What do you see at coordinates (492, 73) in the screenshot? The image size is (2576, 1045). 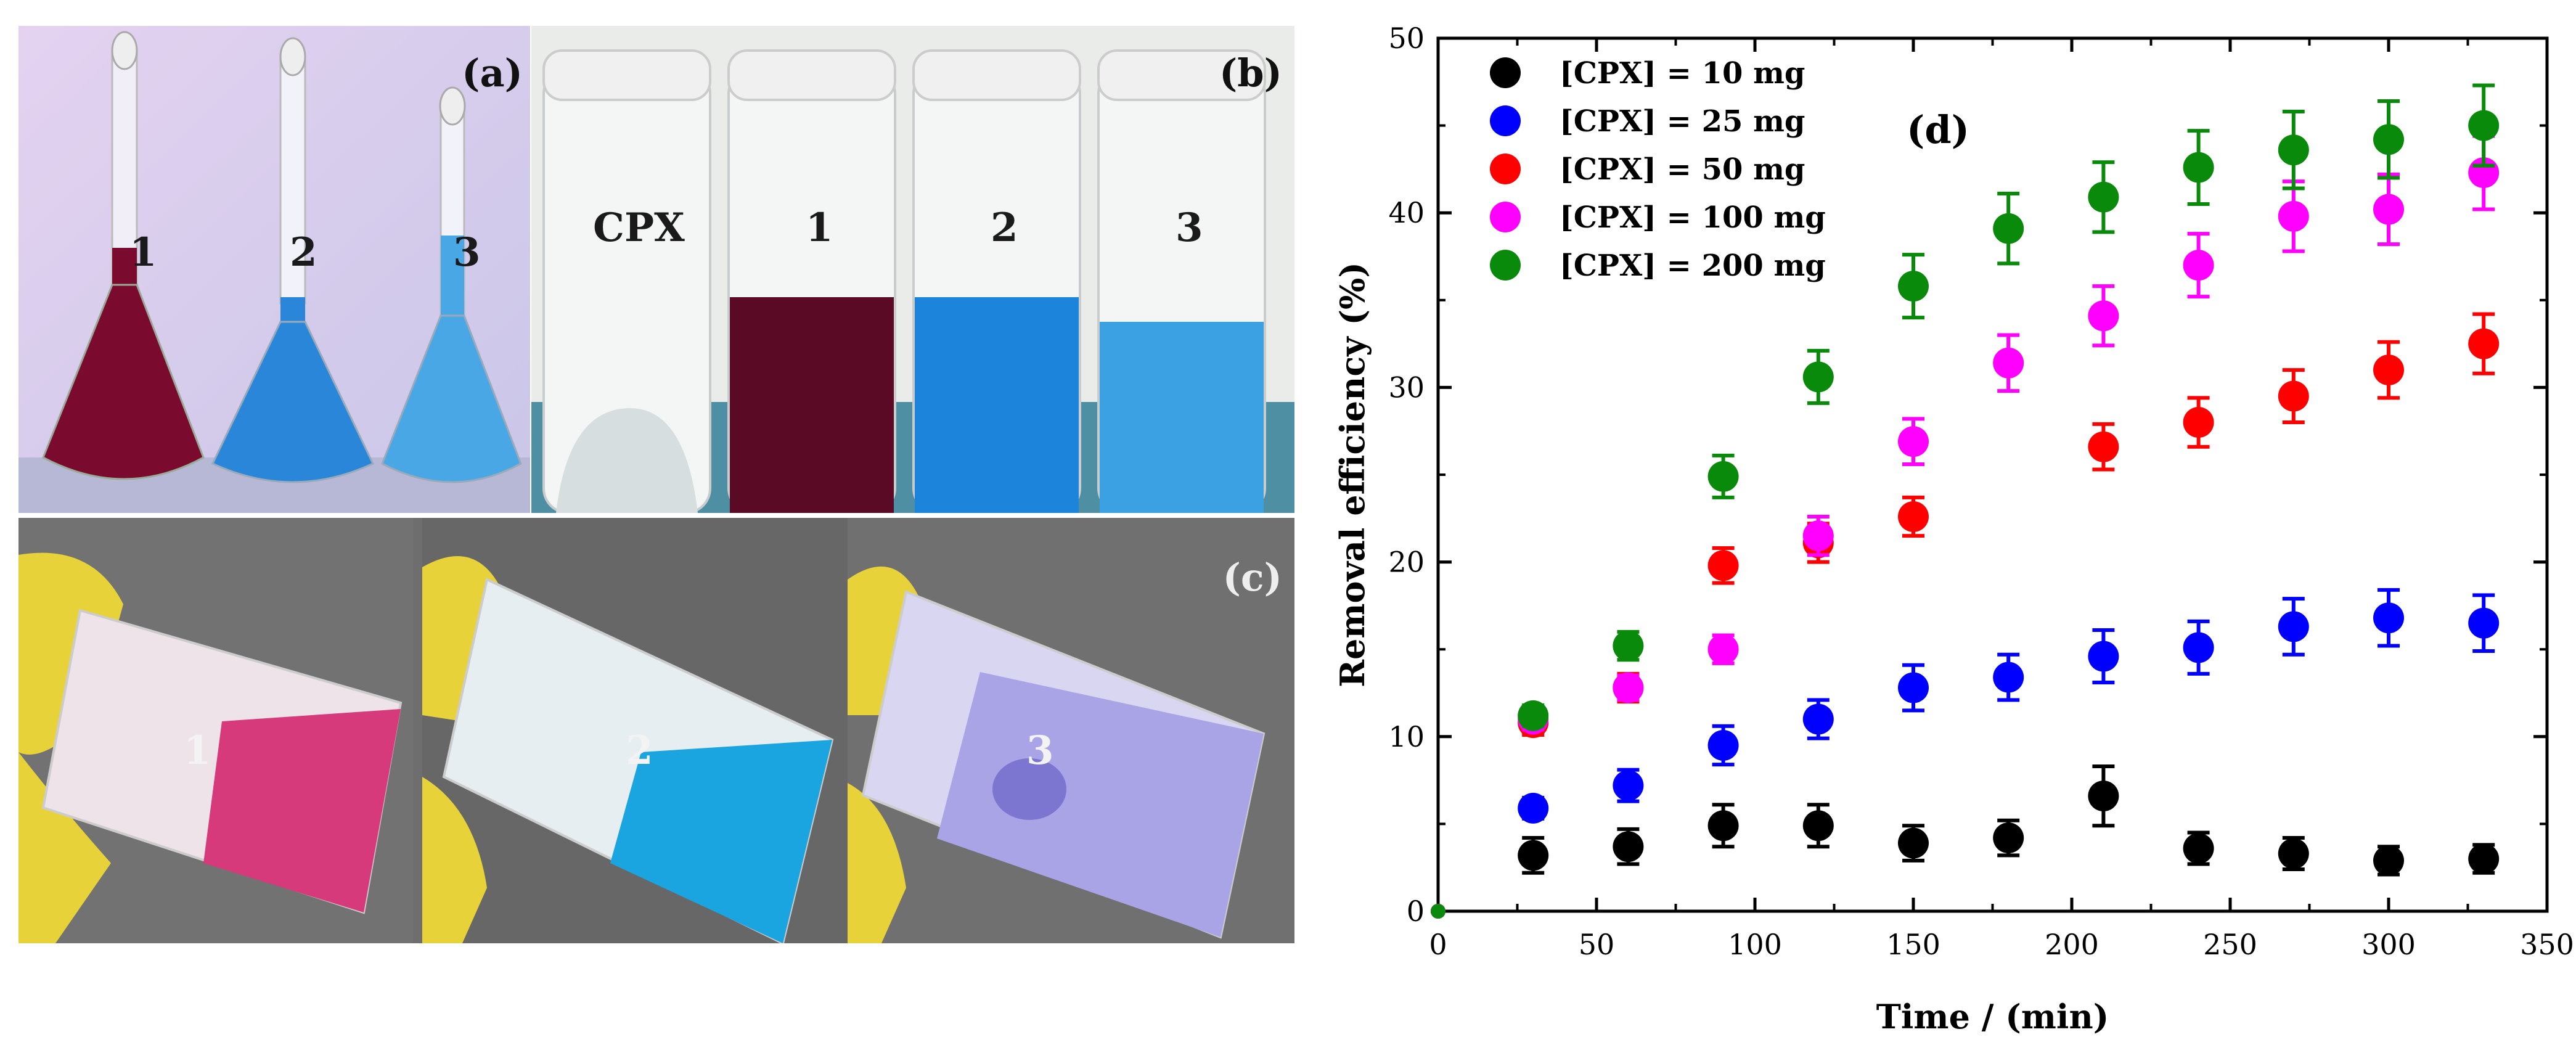 I see `panel-a-label: (a)` at bounding box center [492, 73].